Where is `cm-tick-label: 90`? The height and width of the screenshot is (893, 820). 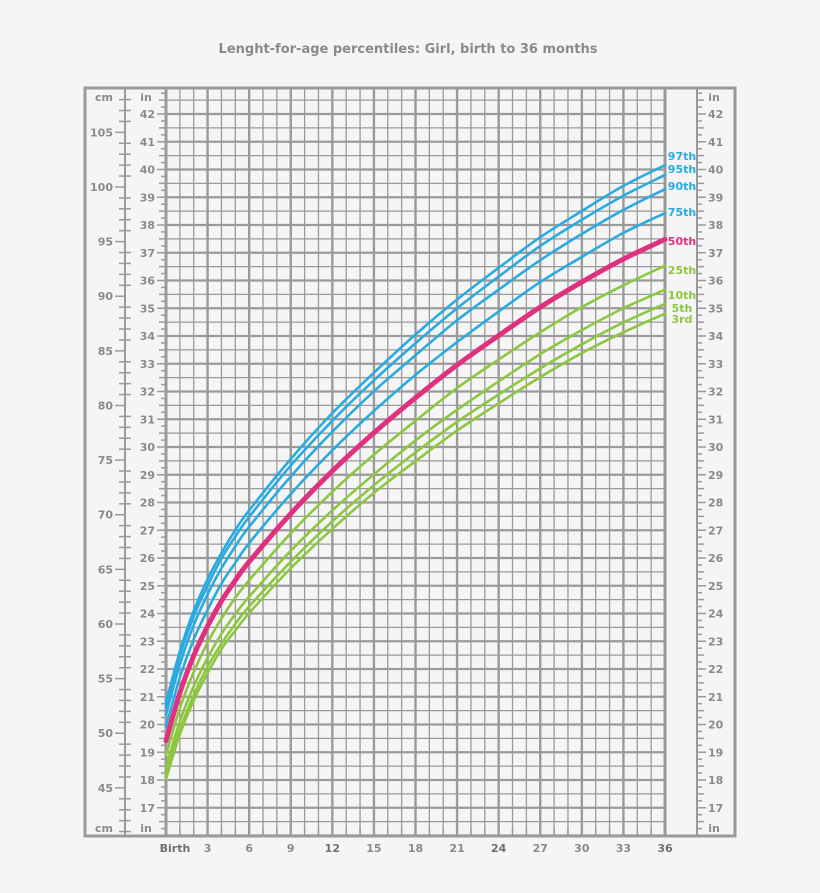 cm-tick-label: 90 is located at coordinates (106, 296).